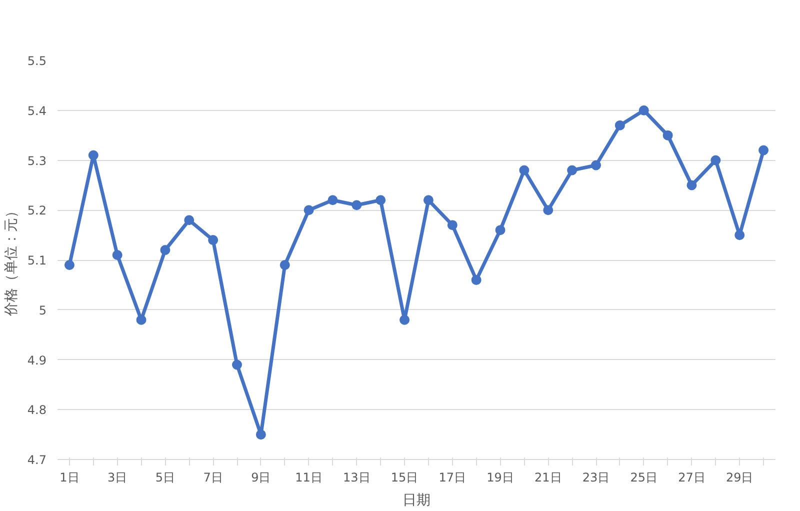 This screenshot has height=511, width=800. What do you see at coordinates (37, 161) in the screenshot?
I see `y-tick-label: 5.3` at bounding box center [37, 161].